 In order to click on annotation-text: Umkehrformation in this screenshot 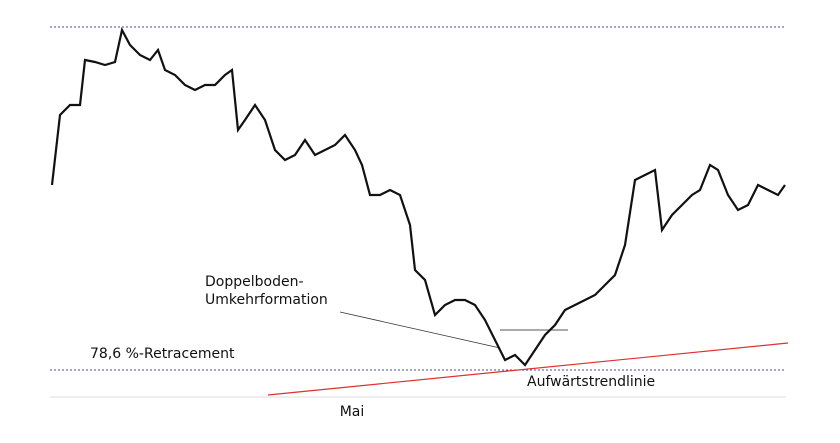, I will do `click(266, 300)`.